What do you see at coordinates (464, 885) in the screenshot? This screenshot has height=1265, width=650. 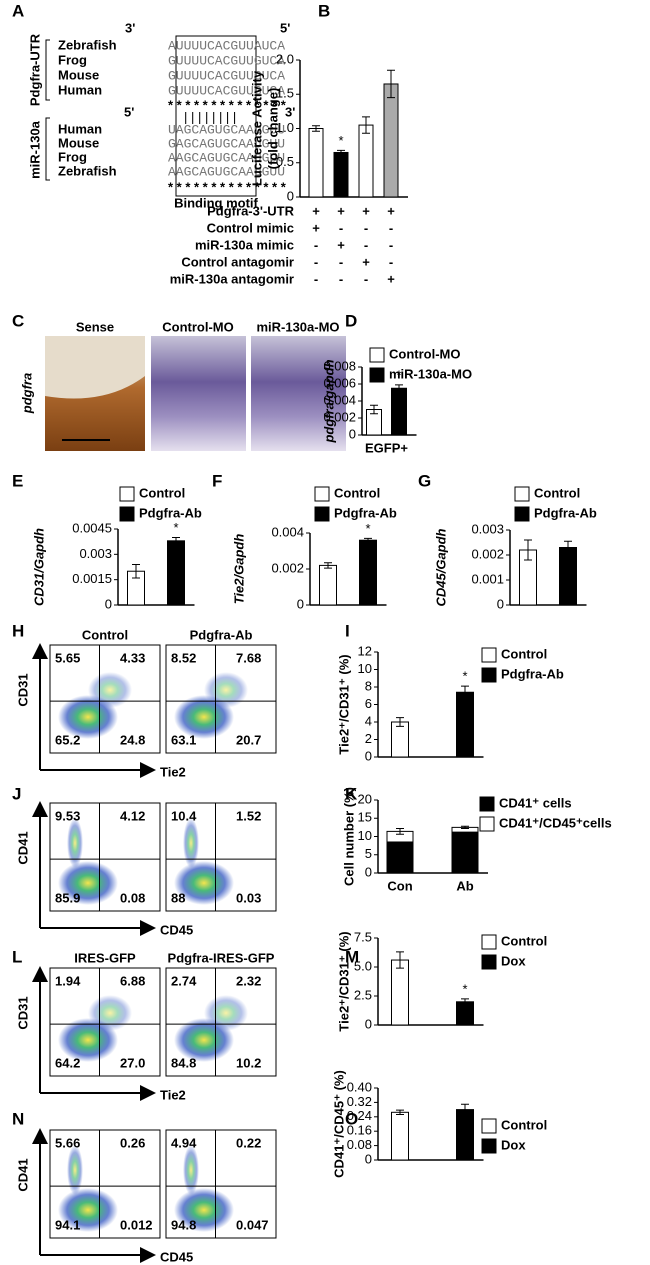 I see `x-tick-label: Ab` at bounding box center [464, 885].